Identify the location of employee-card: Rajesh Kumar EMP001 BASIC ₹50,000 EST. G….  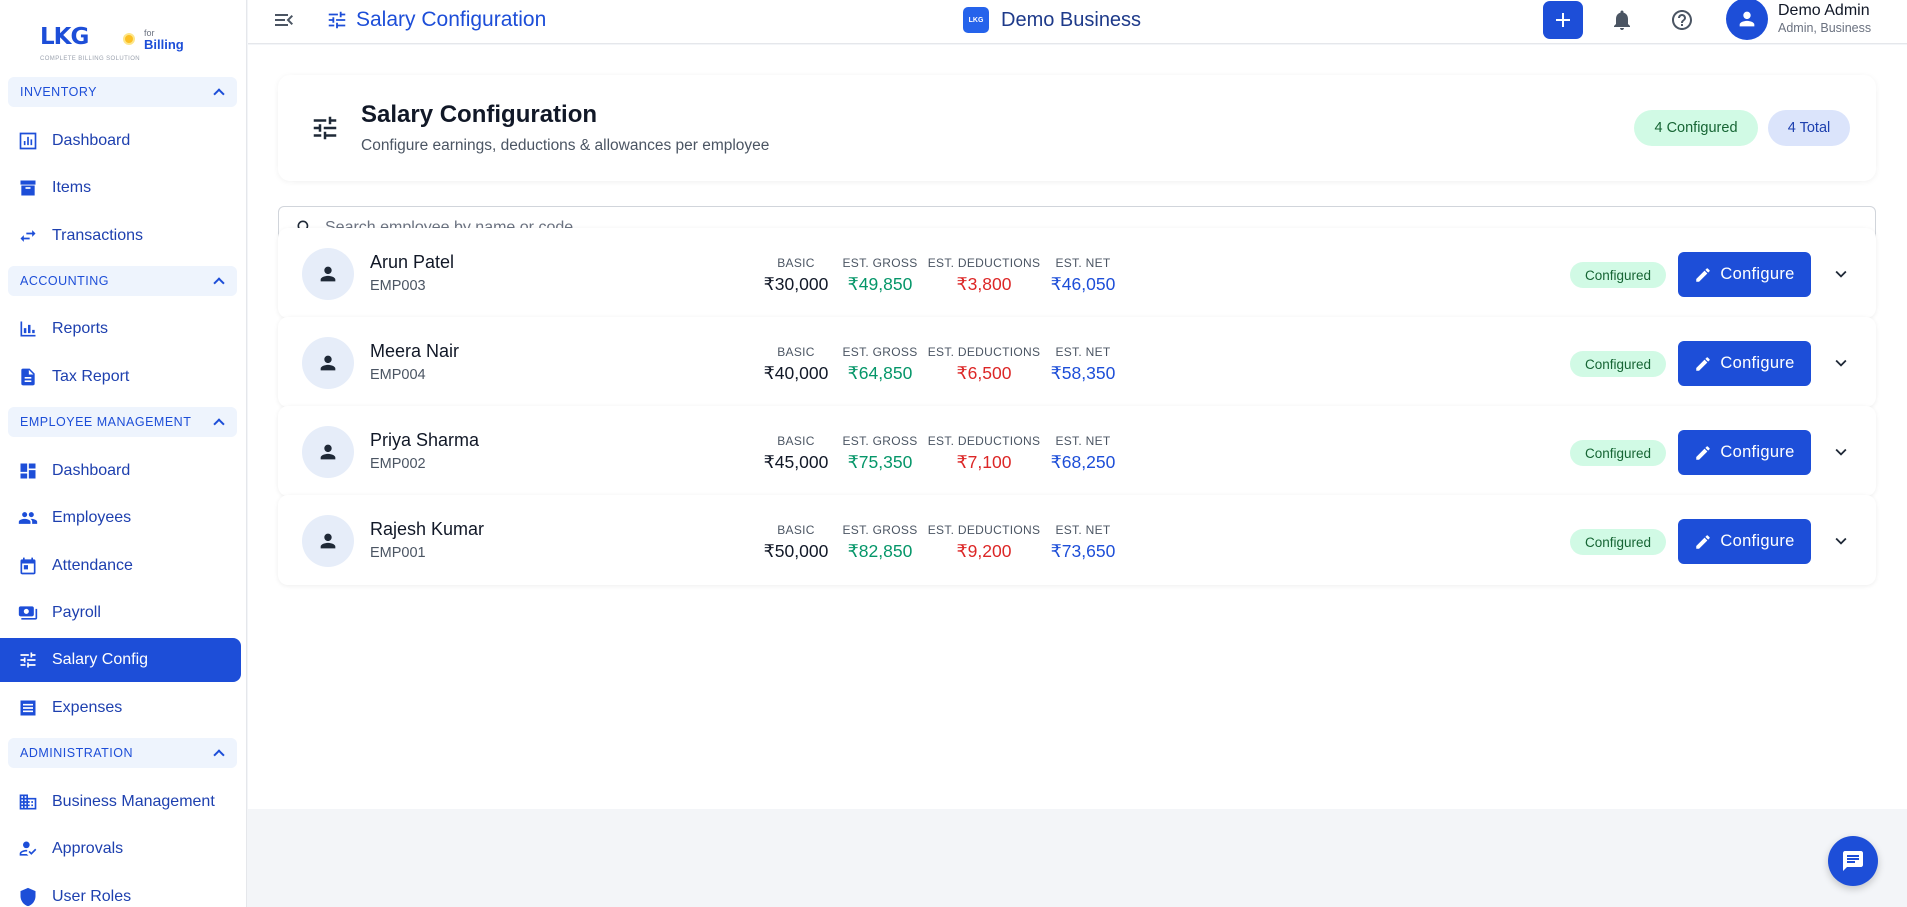
(1077, 540).